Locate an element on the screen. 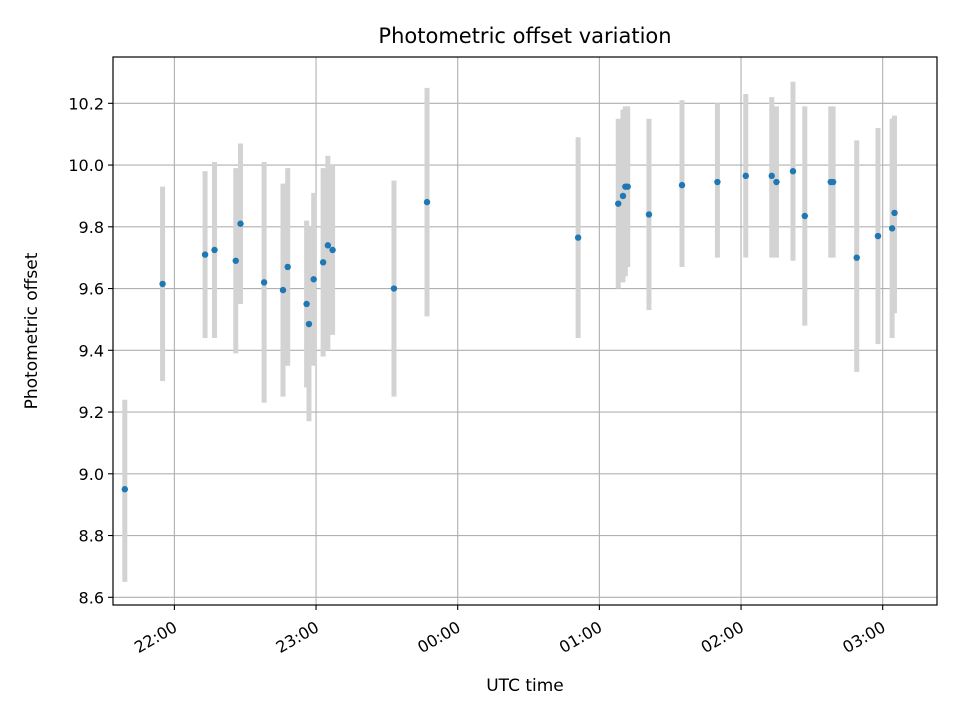  y-tick-label: 10.0 is located at coordinates (86, 165).